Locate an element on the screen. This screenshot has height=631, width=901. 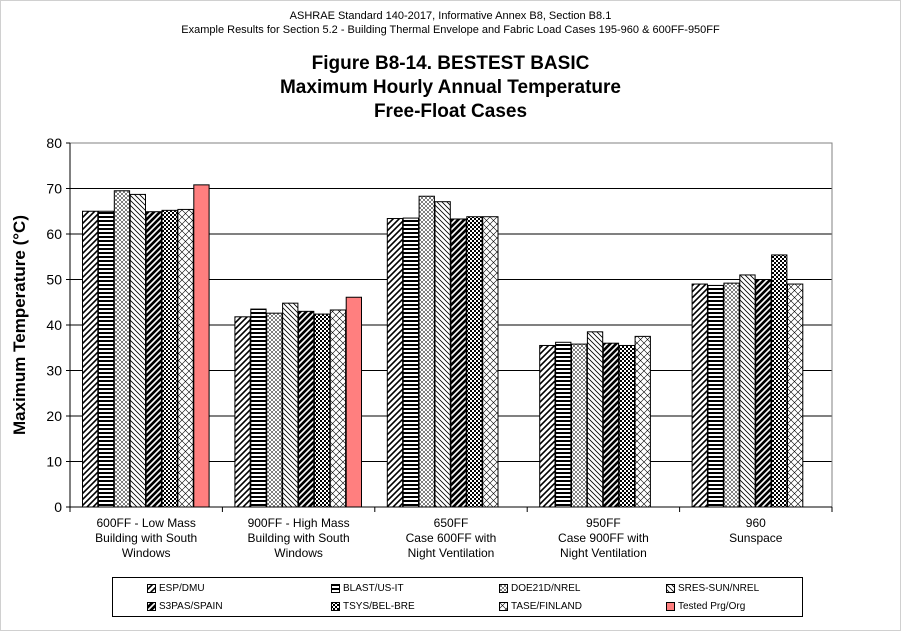
y-tick-label: 10 is located at coordinates (54, 462).